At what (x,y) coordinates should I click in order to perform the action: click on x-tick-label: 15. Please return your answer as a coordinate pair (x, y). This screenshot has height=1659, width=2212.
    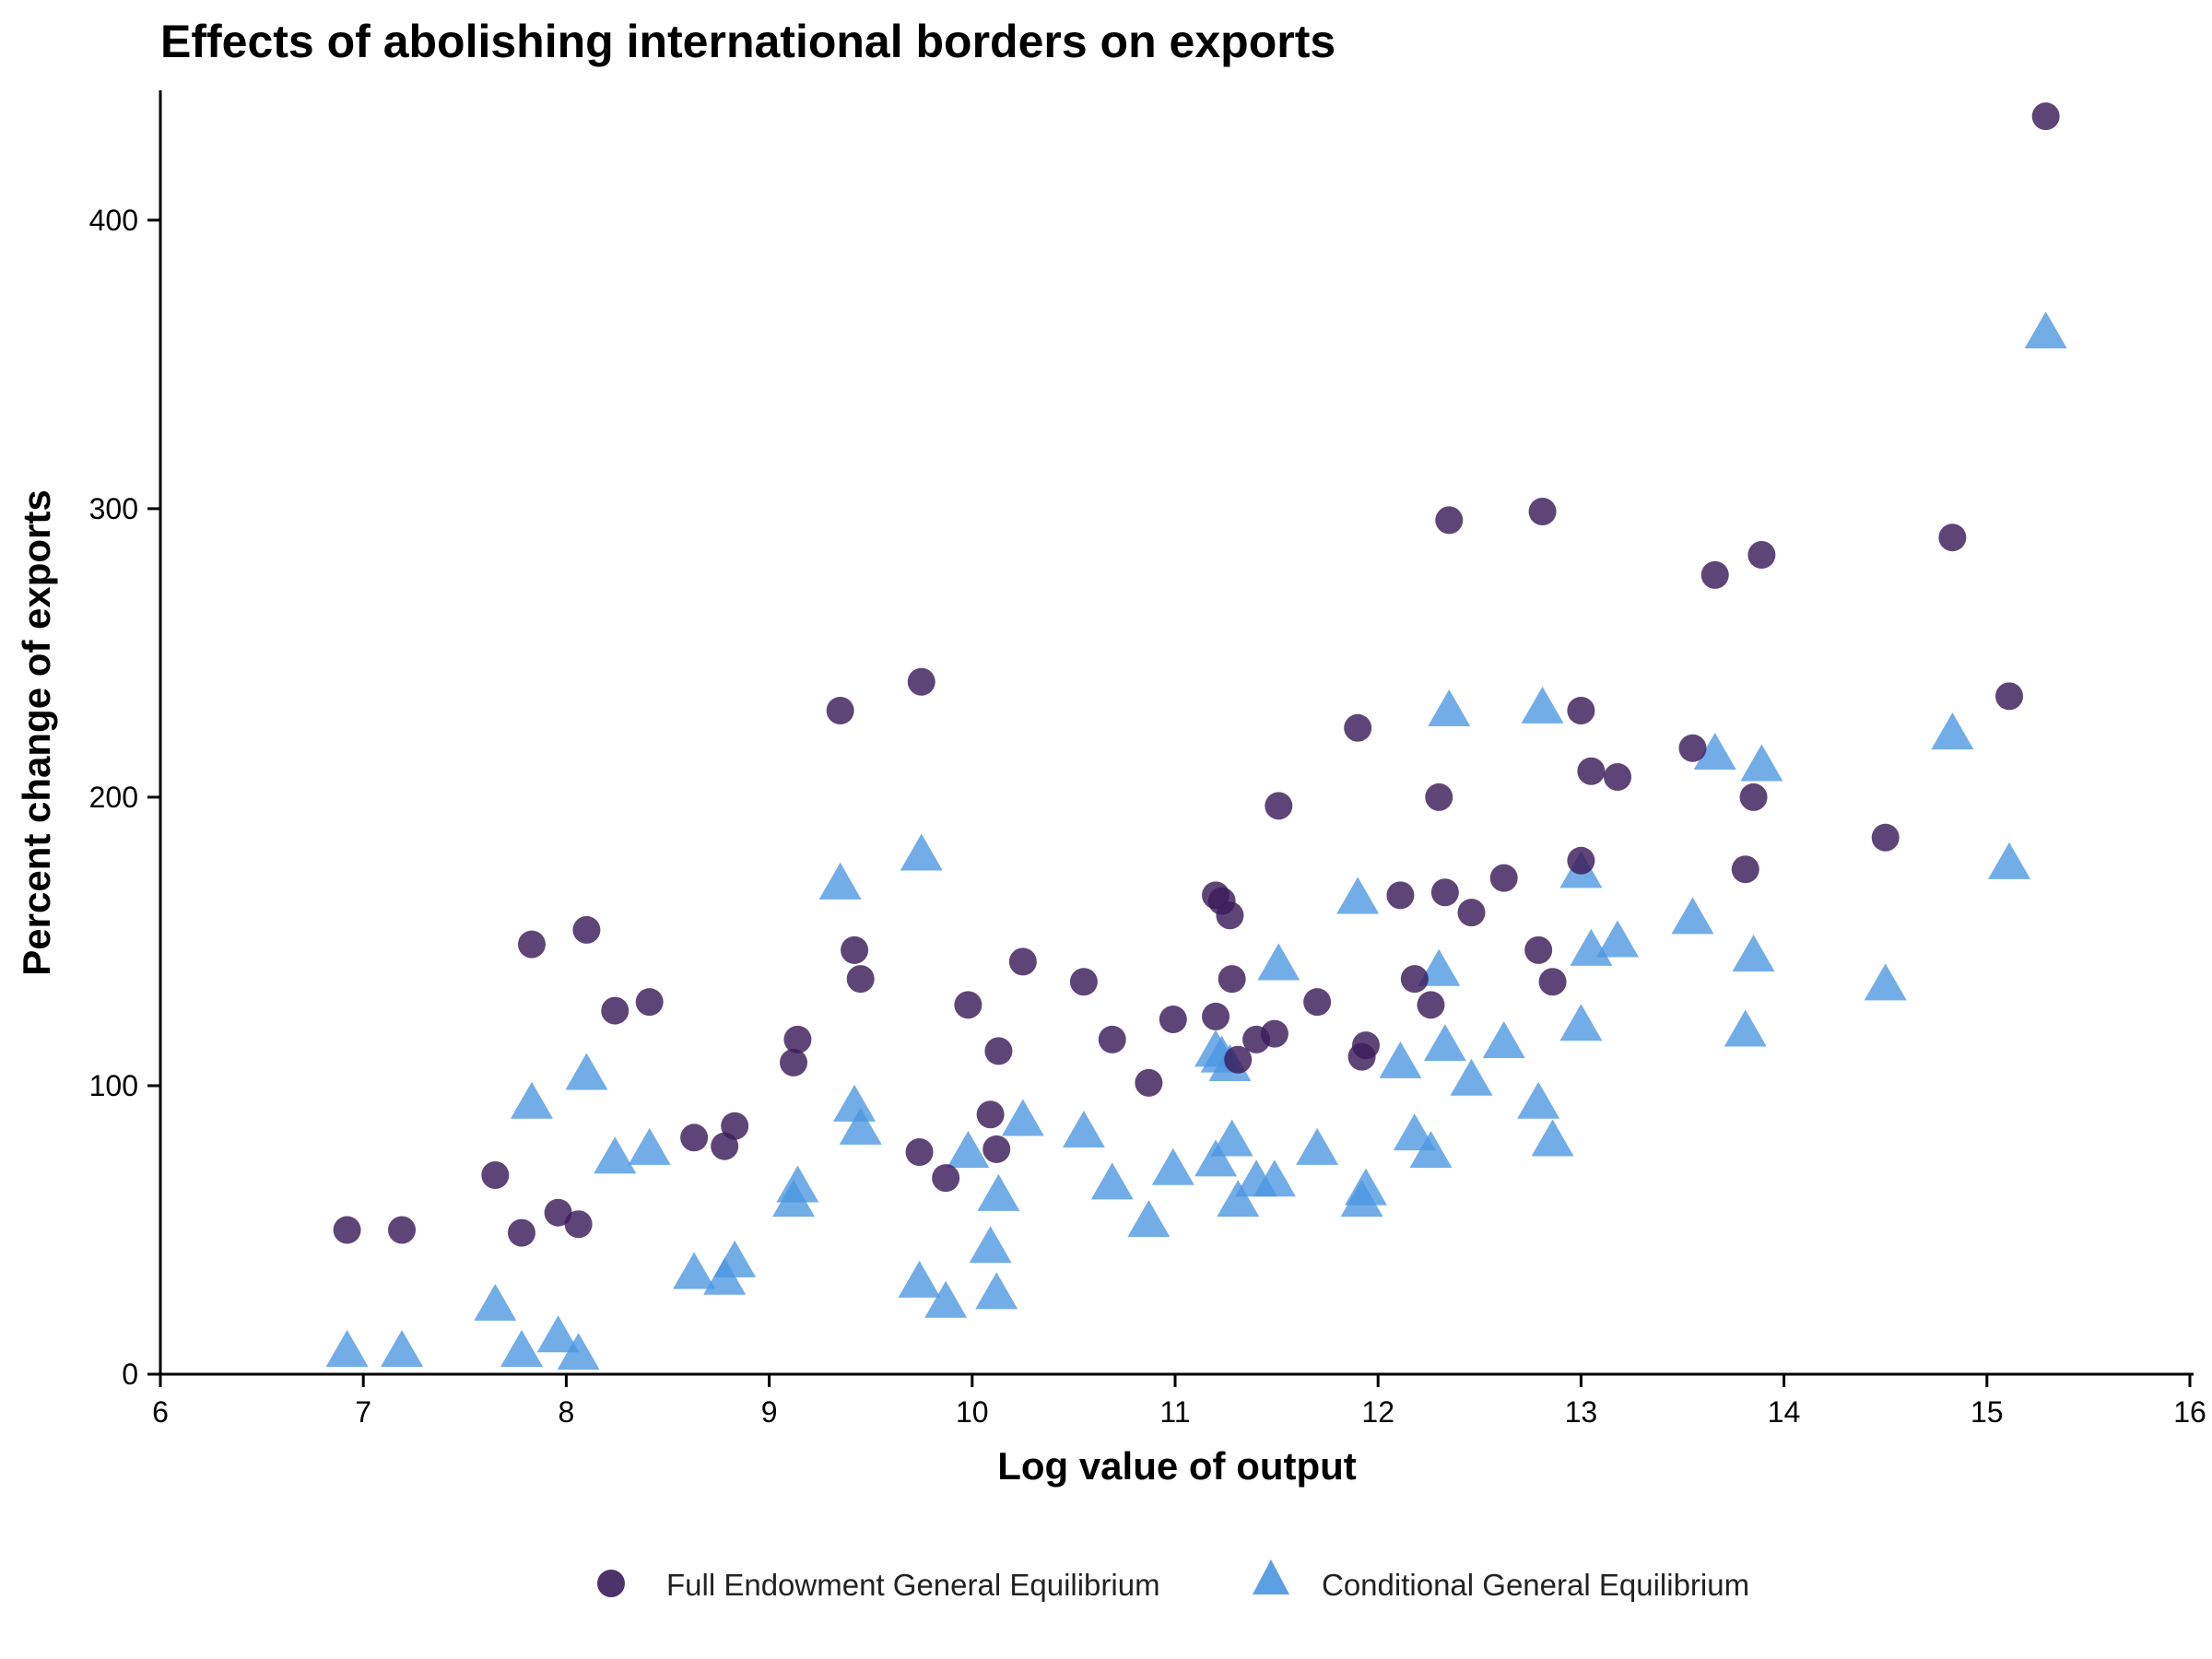
    Looking at the image, I should click on (1987, 1412).